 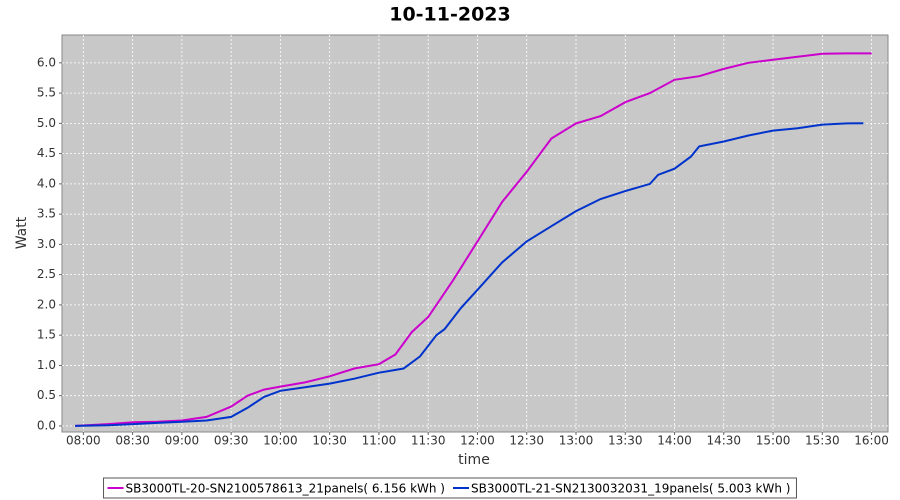 I want to click on y-tick-label: 4.5, so click(x=46, y=153).